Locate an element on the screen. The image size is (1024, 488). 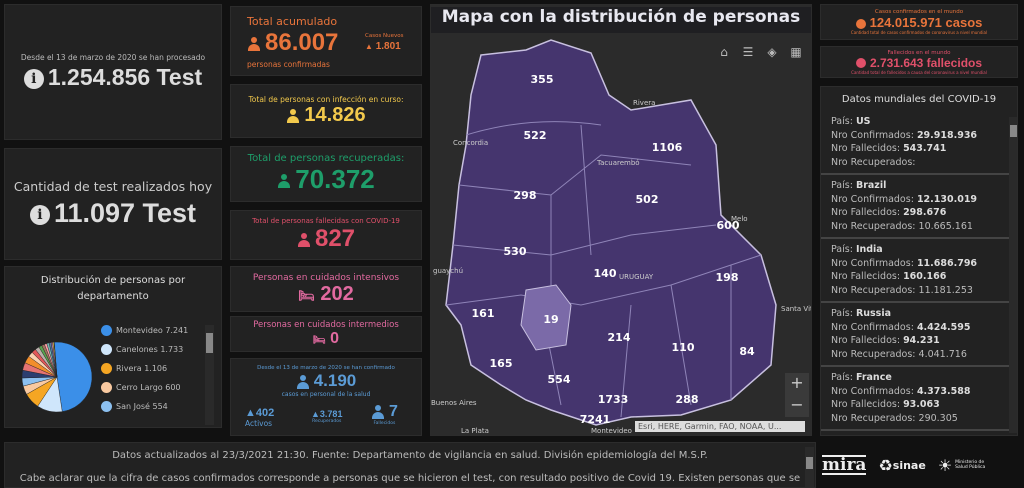
department-count-label: 110 is located at coordinates (683, 347).